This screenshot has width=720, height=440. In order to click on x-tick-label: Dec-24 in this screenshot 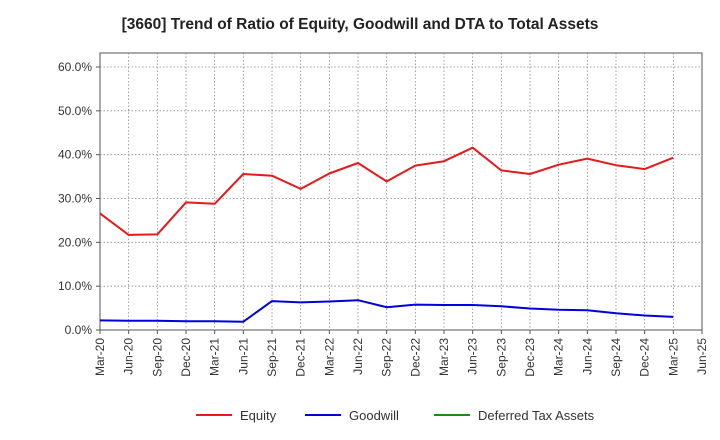, I will do `click(645, 357)`.